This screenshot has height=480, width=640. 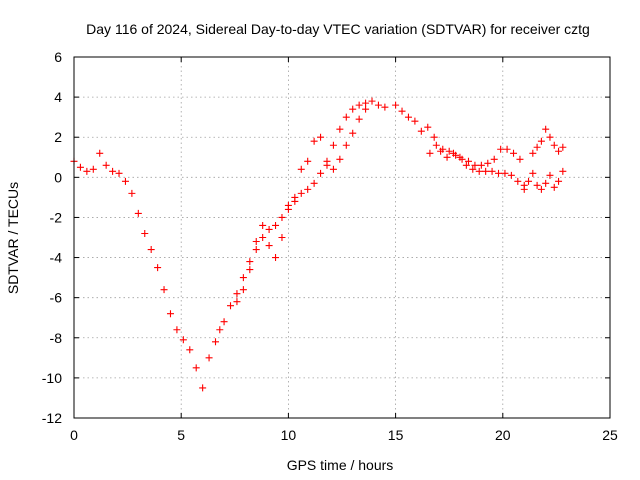 I want to click on y-tick-label: -2, so click(x=56, y=217).